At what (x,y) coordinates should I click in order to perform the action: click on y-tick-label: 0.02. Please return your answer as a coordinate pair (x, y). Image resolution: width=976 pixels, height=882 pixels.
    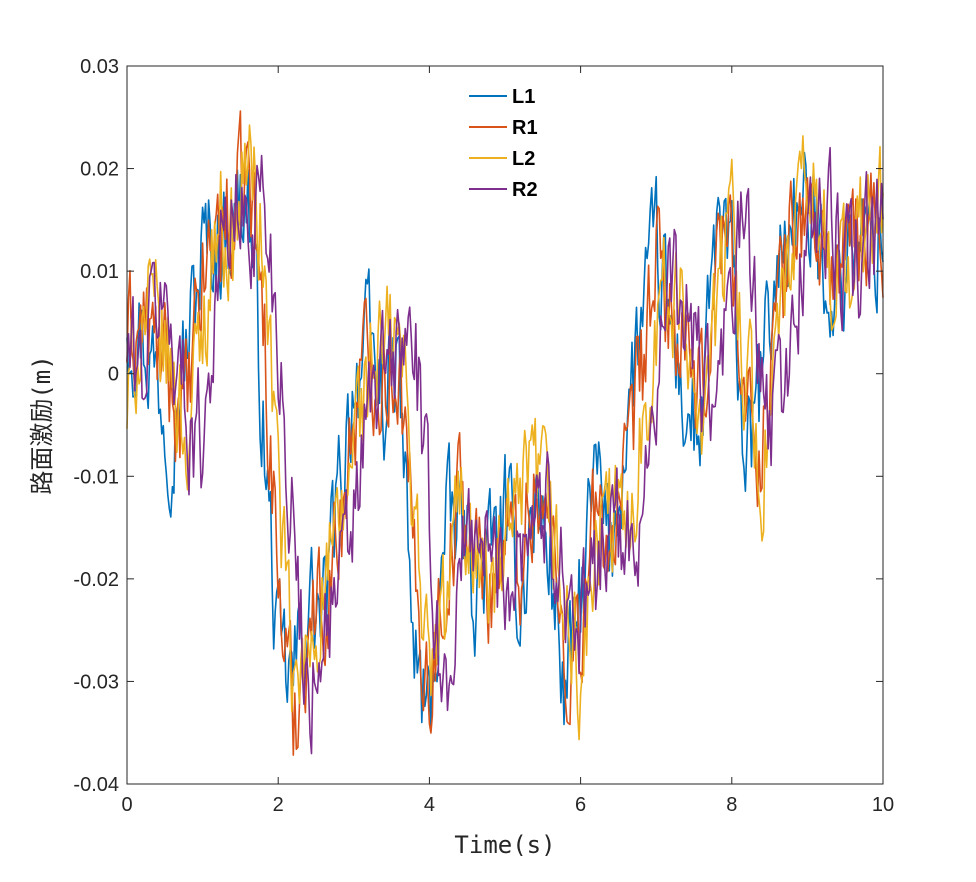
    Looking at the image, I should click on (99, 170).